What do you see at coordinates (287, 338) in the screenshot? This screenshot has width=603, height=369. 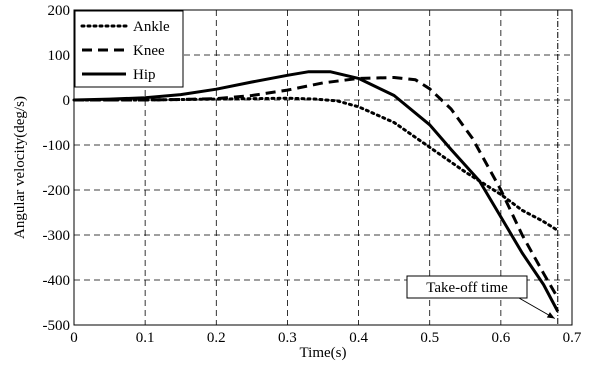 I see `x-tick-label: 0.3` at bounding box center [287, 338].